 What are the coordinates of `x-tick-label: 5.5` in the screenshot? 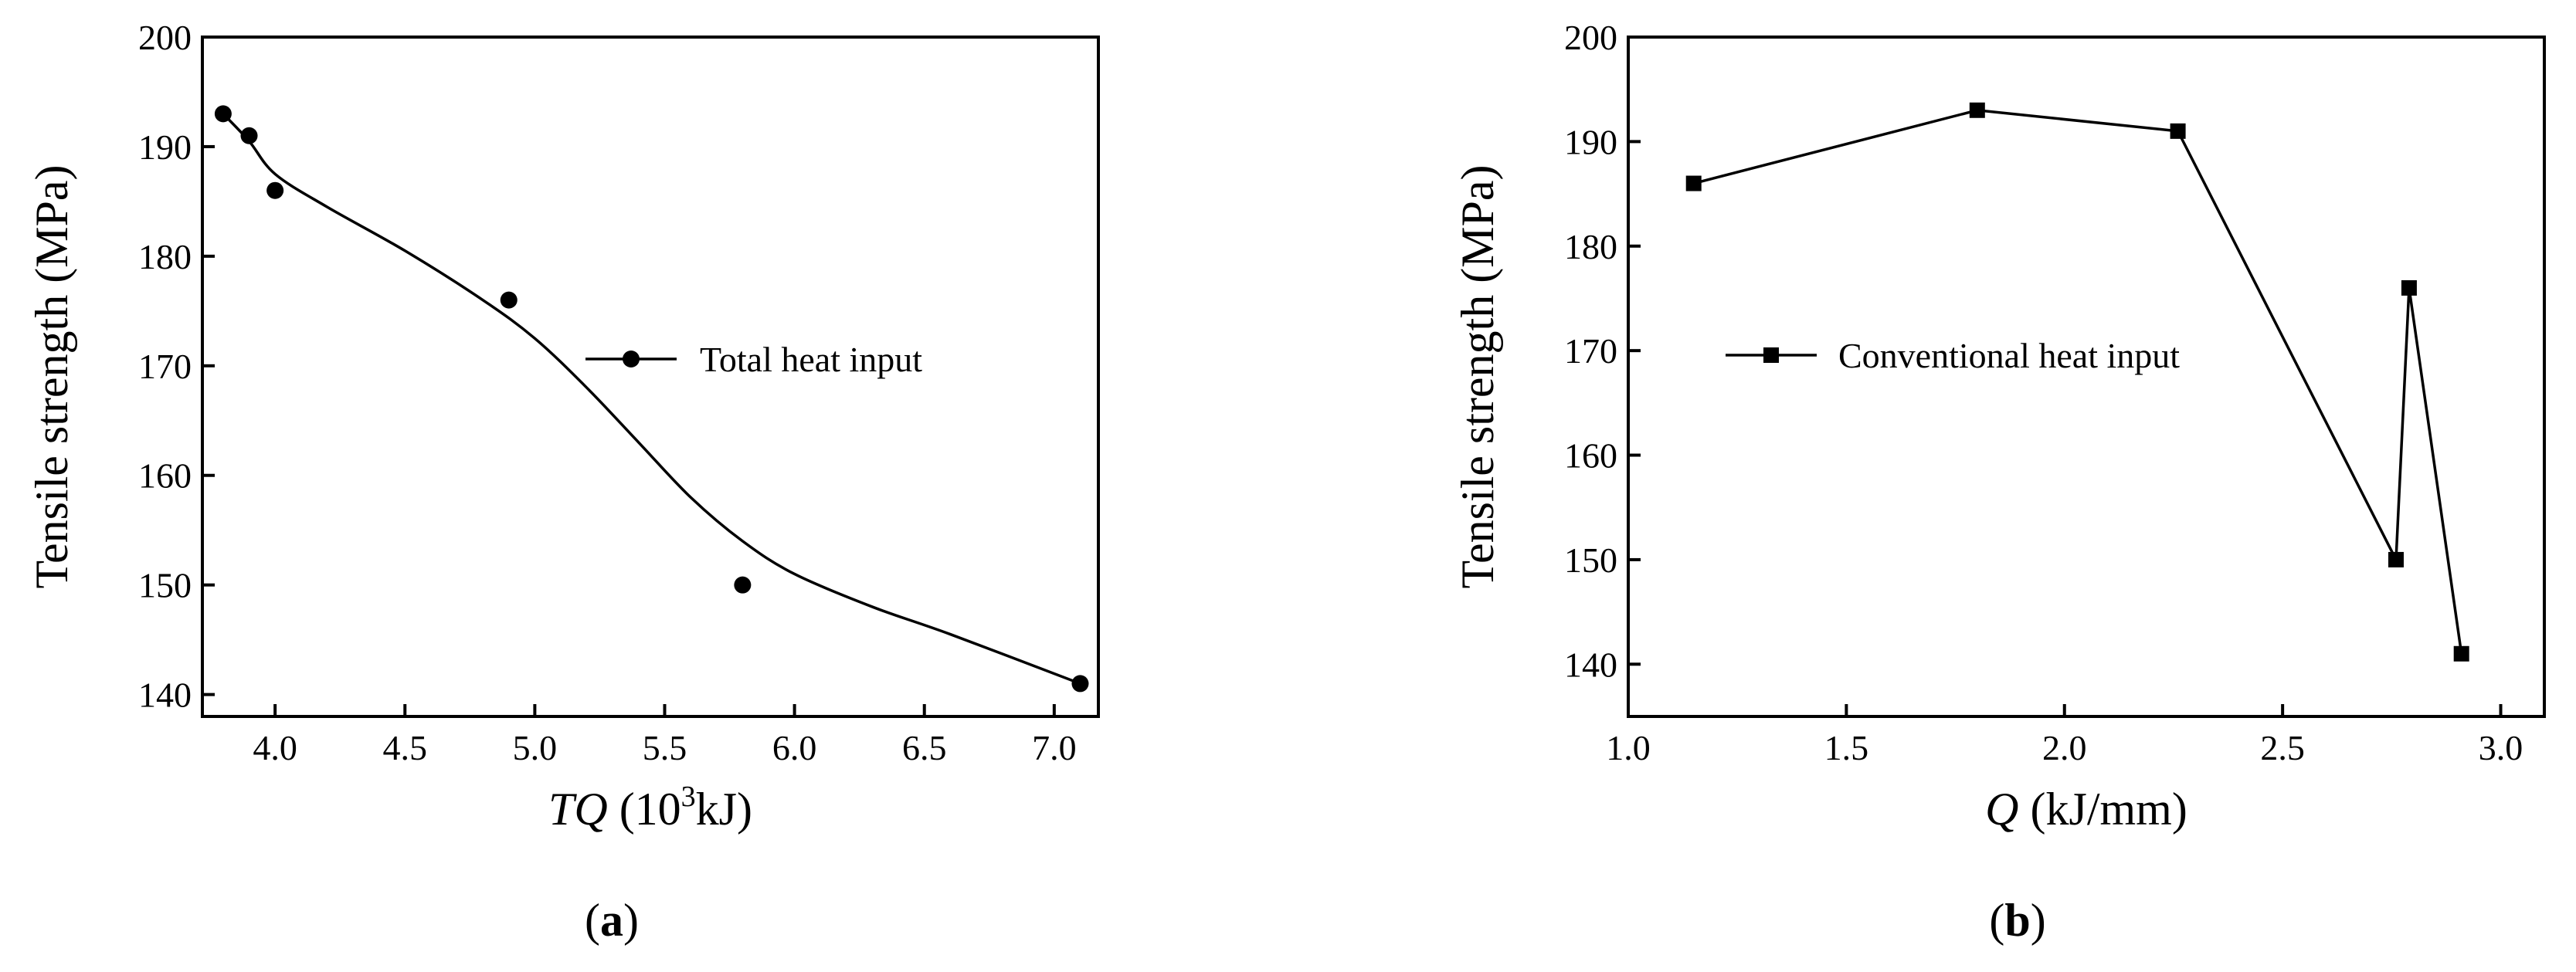 It's located at (665, 747).